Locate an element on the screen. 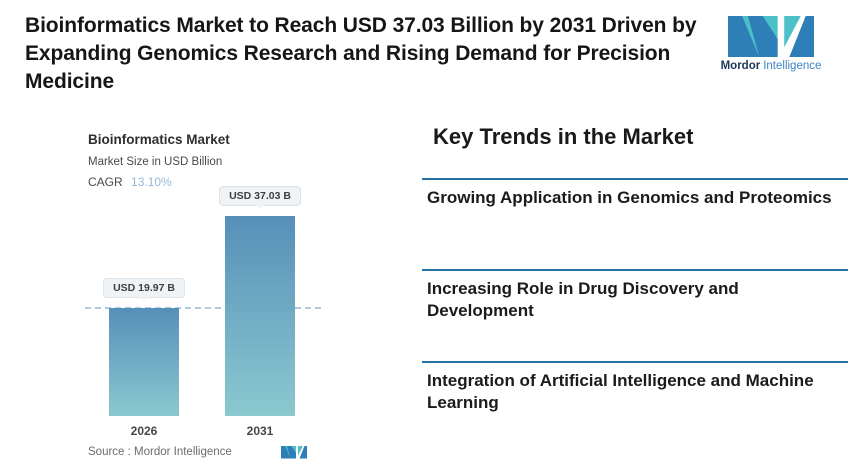  bar-value-badge-2031: USD 37.03 B is located at coordinates (260, 196).